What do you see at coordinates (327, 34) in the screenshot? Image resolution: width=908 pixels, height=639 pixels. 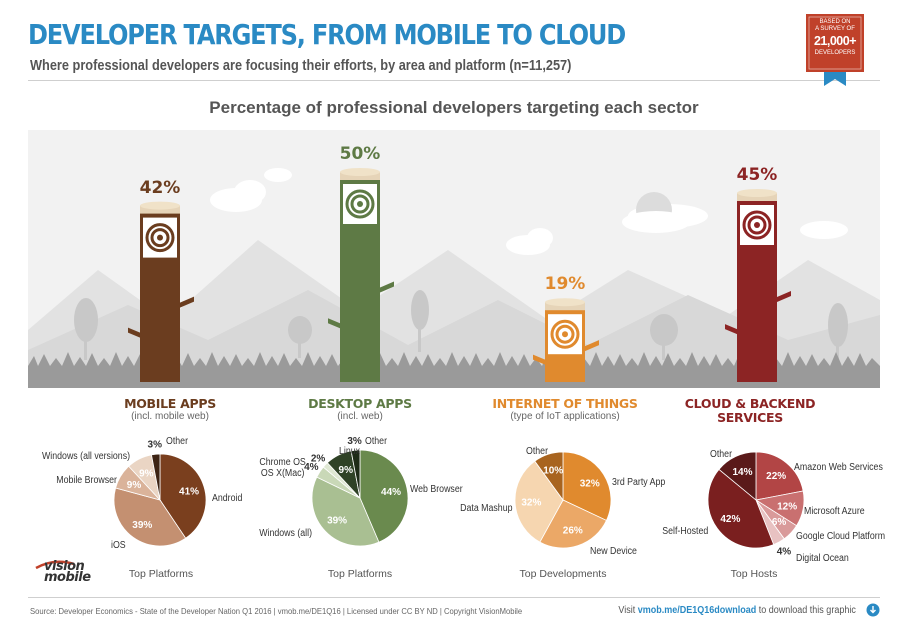 I see `page-title: DEVELOPER TARGETS, FROM MOBILE TO CLOUD` at bounding box center [327, 34].